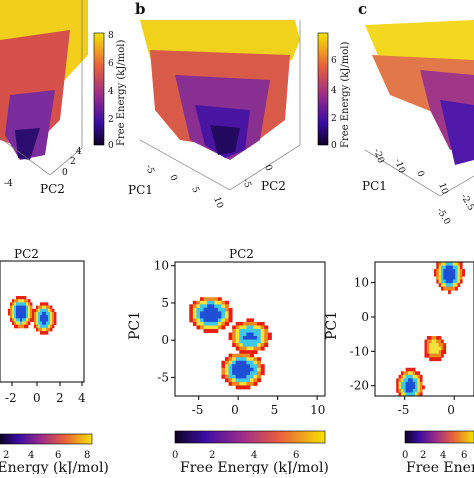 Image resolution: width=474 pixels, height=478 pixels. What do you see at coordinates (275, 410) in the screenshot?
I see `x-tick-label: 5` at bounding box center [275, 410].